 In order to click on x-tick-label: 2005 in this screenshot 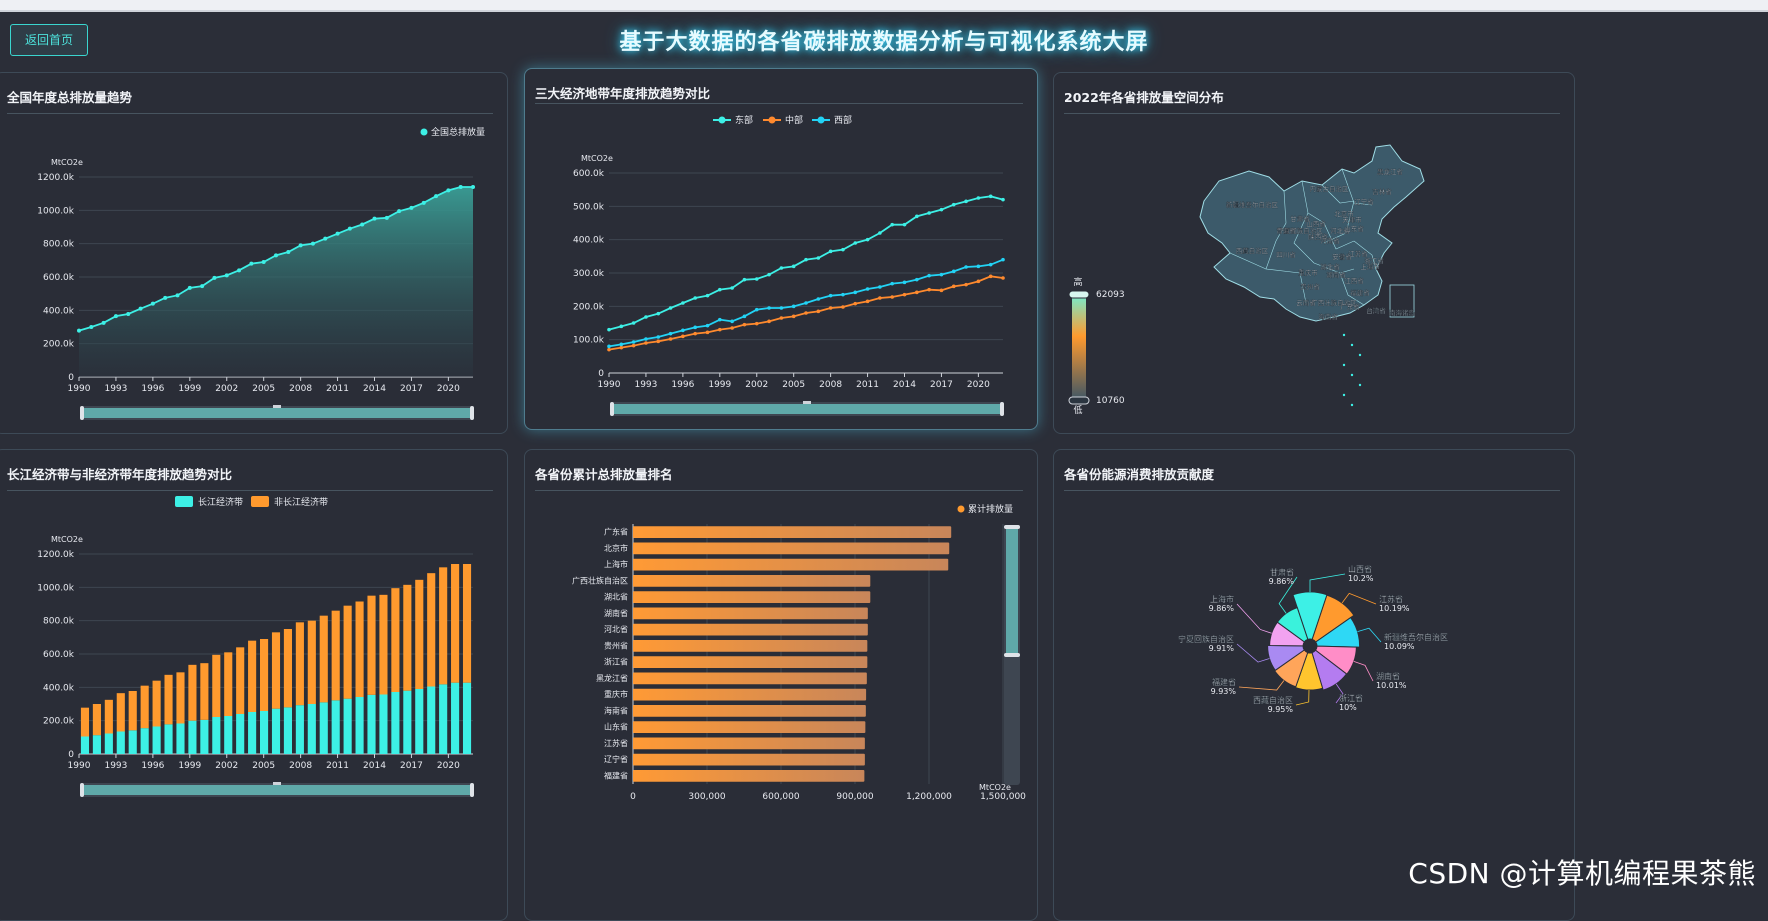, I will do `click(263, 389)`.